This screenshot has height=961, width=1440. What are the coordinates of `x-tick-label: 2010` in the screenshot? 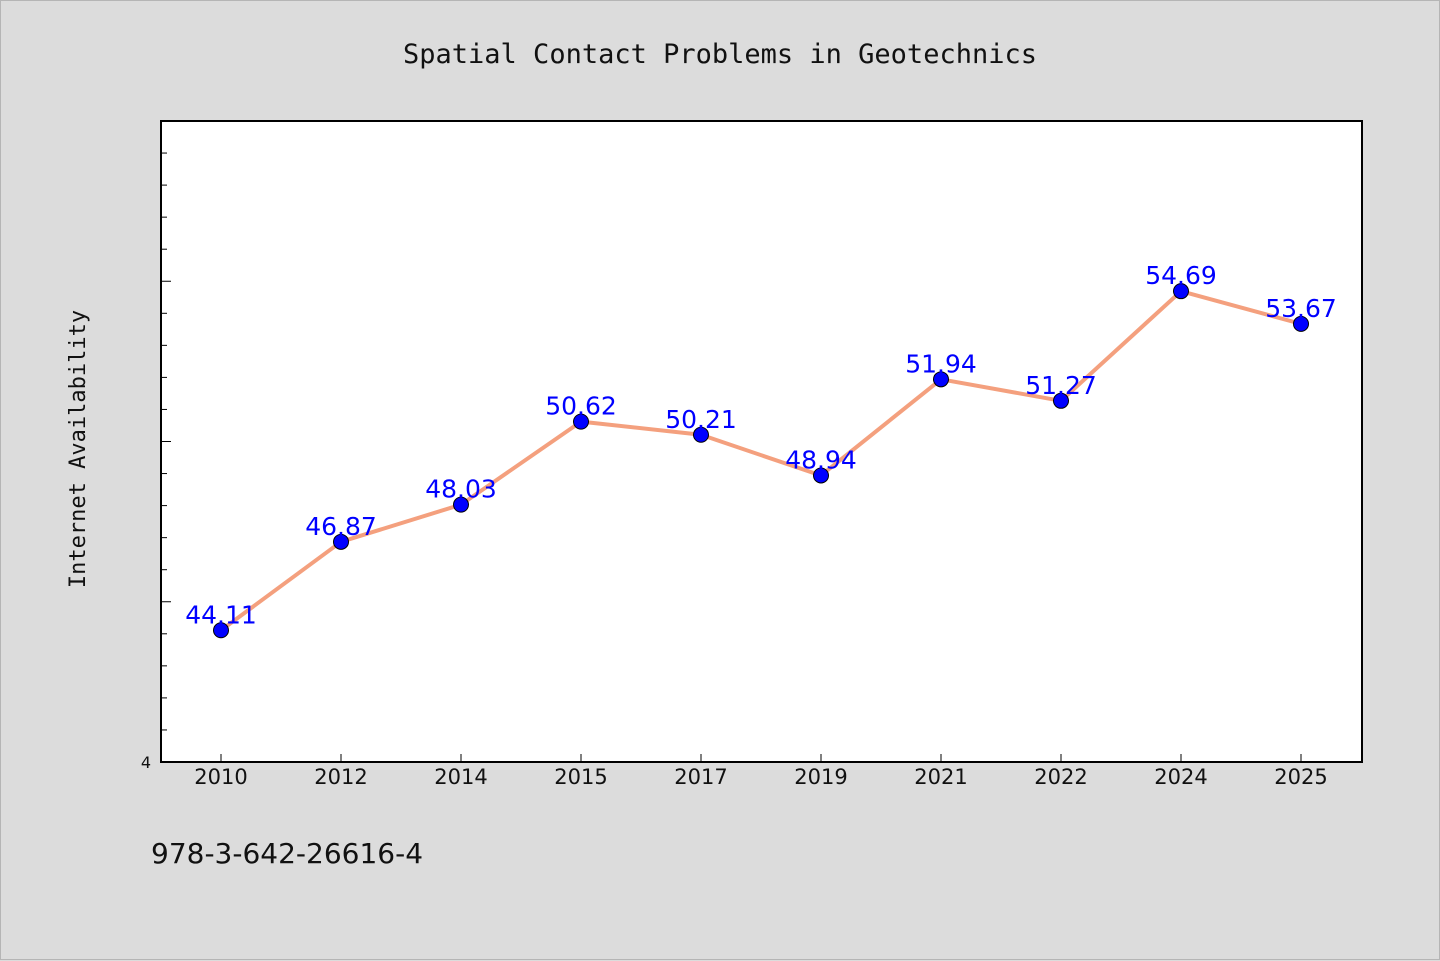 It's located at (220, 777).